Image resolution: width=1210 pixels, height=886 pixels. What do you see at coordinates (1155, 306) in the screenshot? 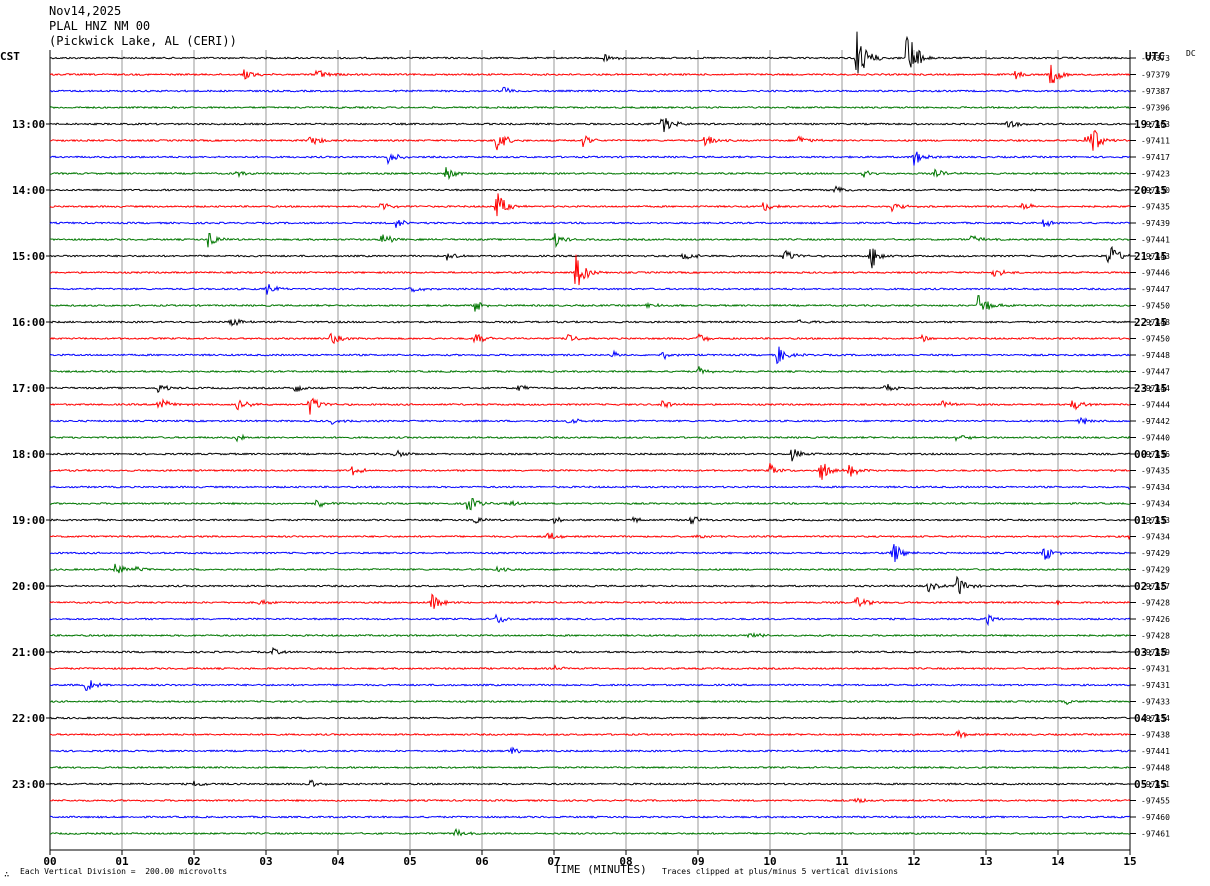
I see `dc-offset-label: -97450` at bounding box center [1155, 306].